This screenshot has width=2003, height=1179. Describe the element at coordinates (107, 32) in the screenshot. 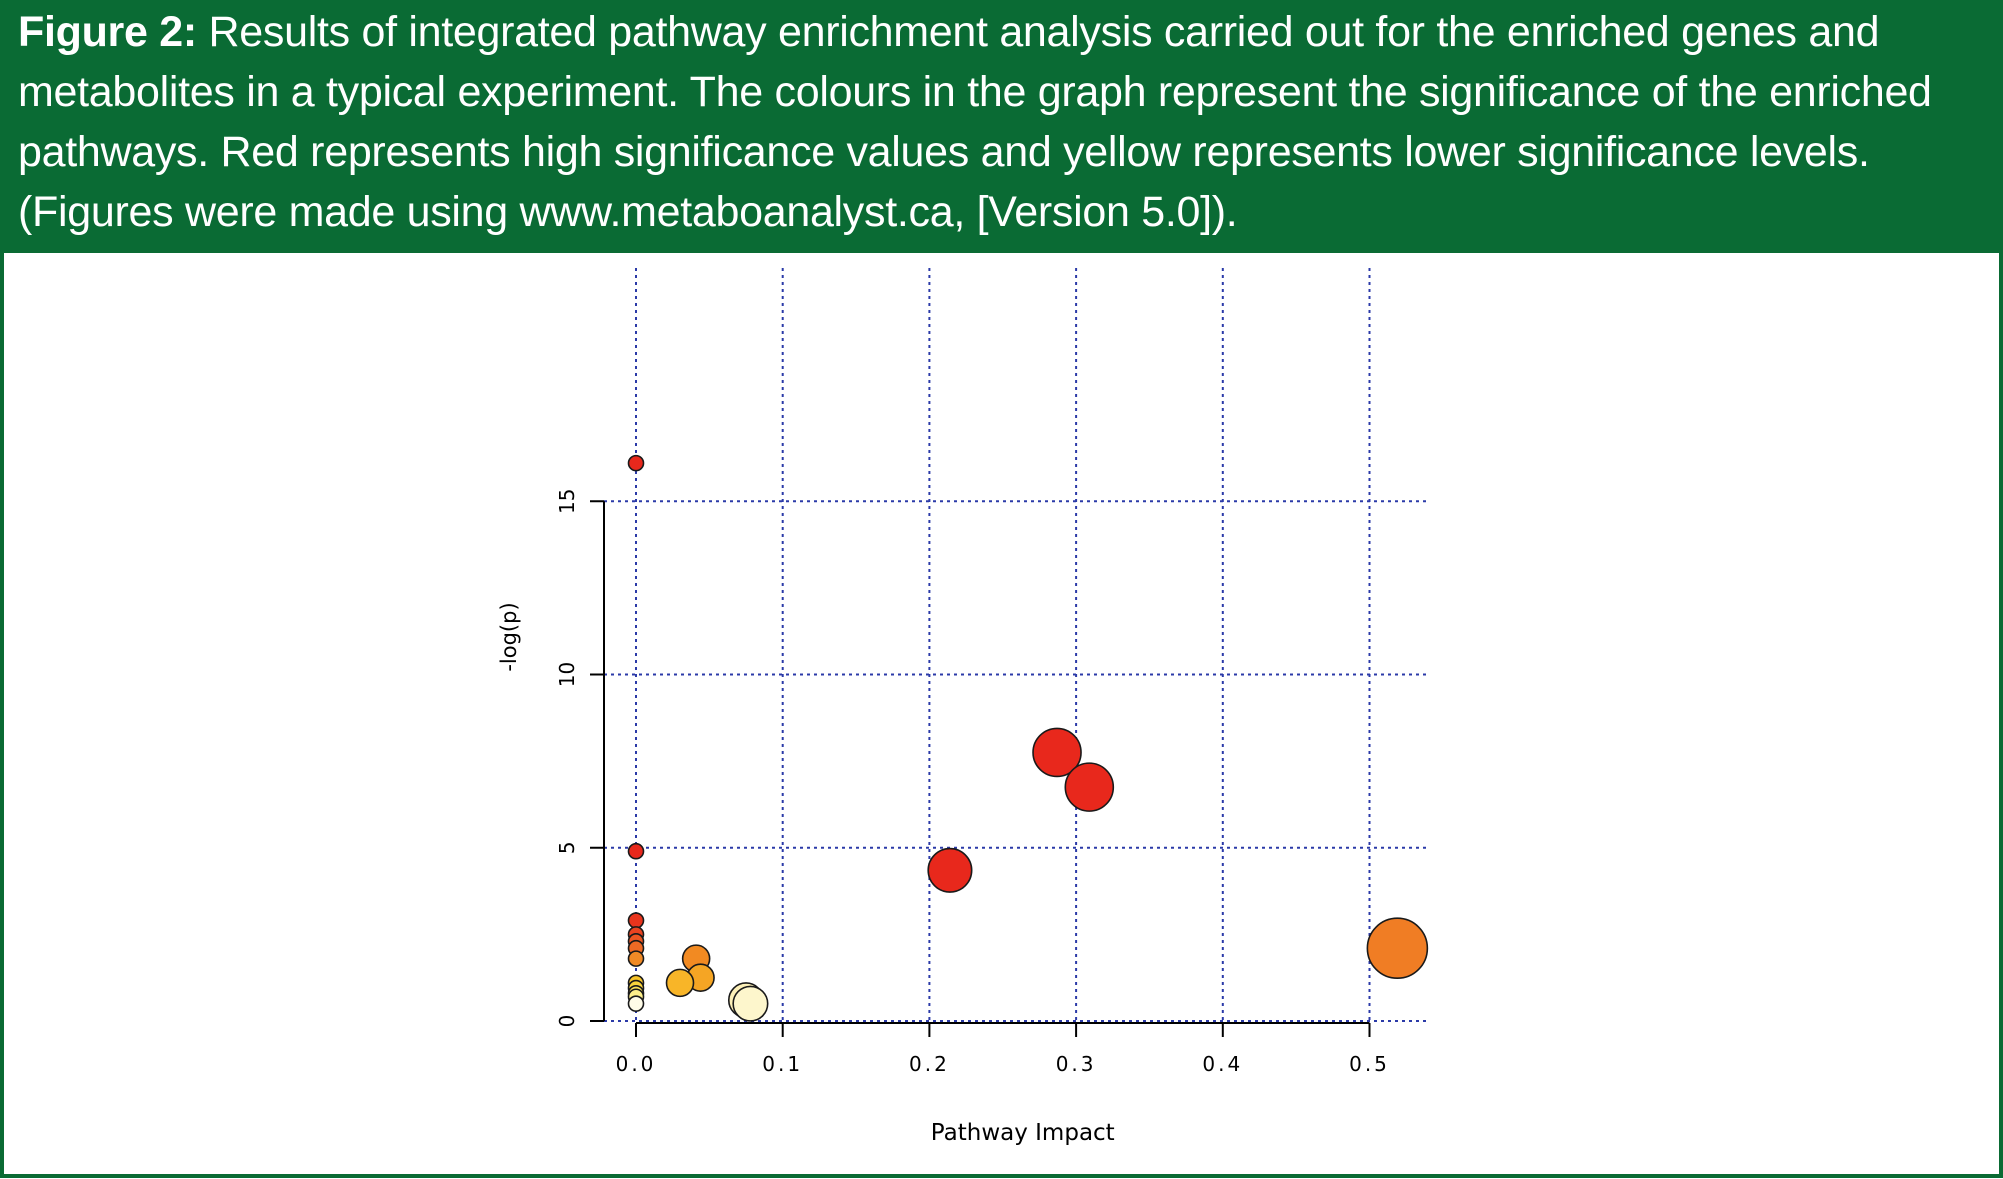

I see `caption-label: Figure 2:` at that location.